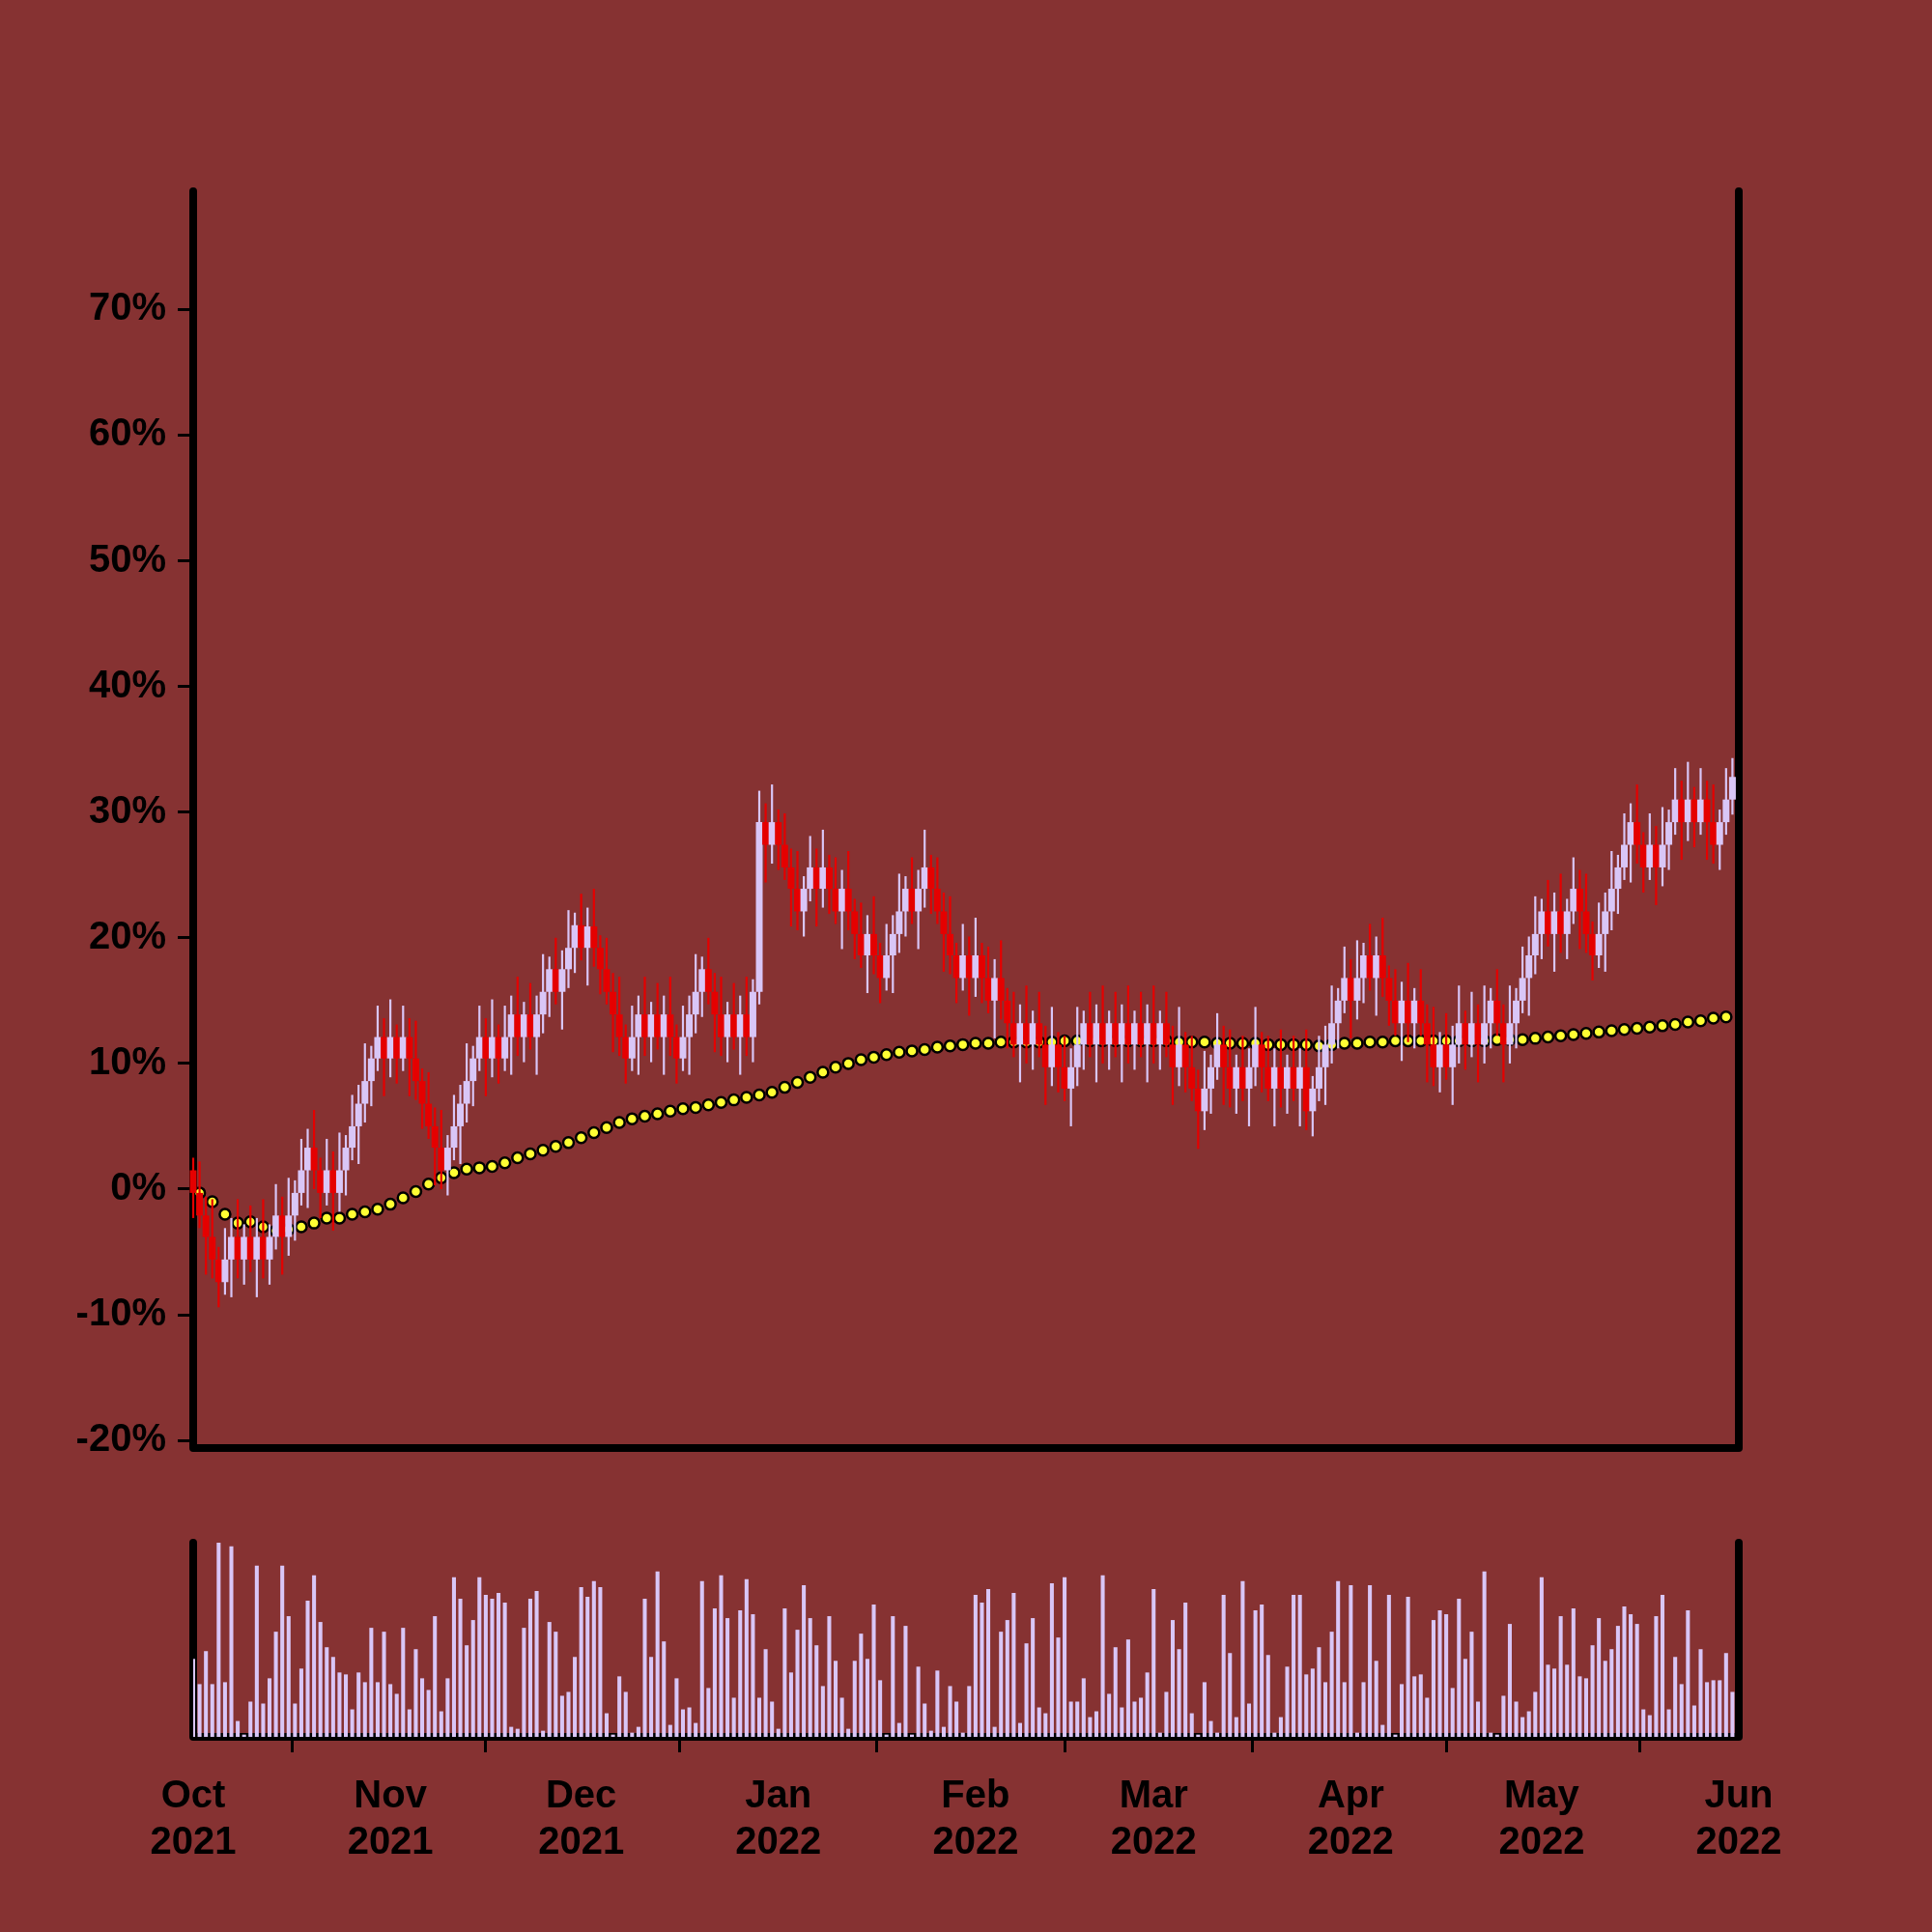  I want to click on y-tick-label: 50%, so click(127, 558).